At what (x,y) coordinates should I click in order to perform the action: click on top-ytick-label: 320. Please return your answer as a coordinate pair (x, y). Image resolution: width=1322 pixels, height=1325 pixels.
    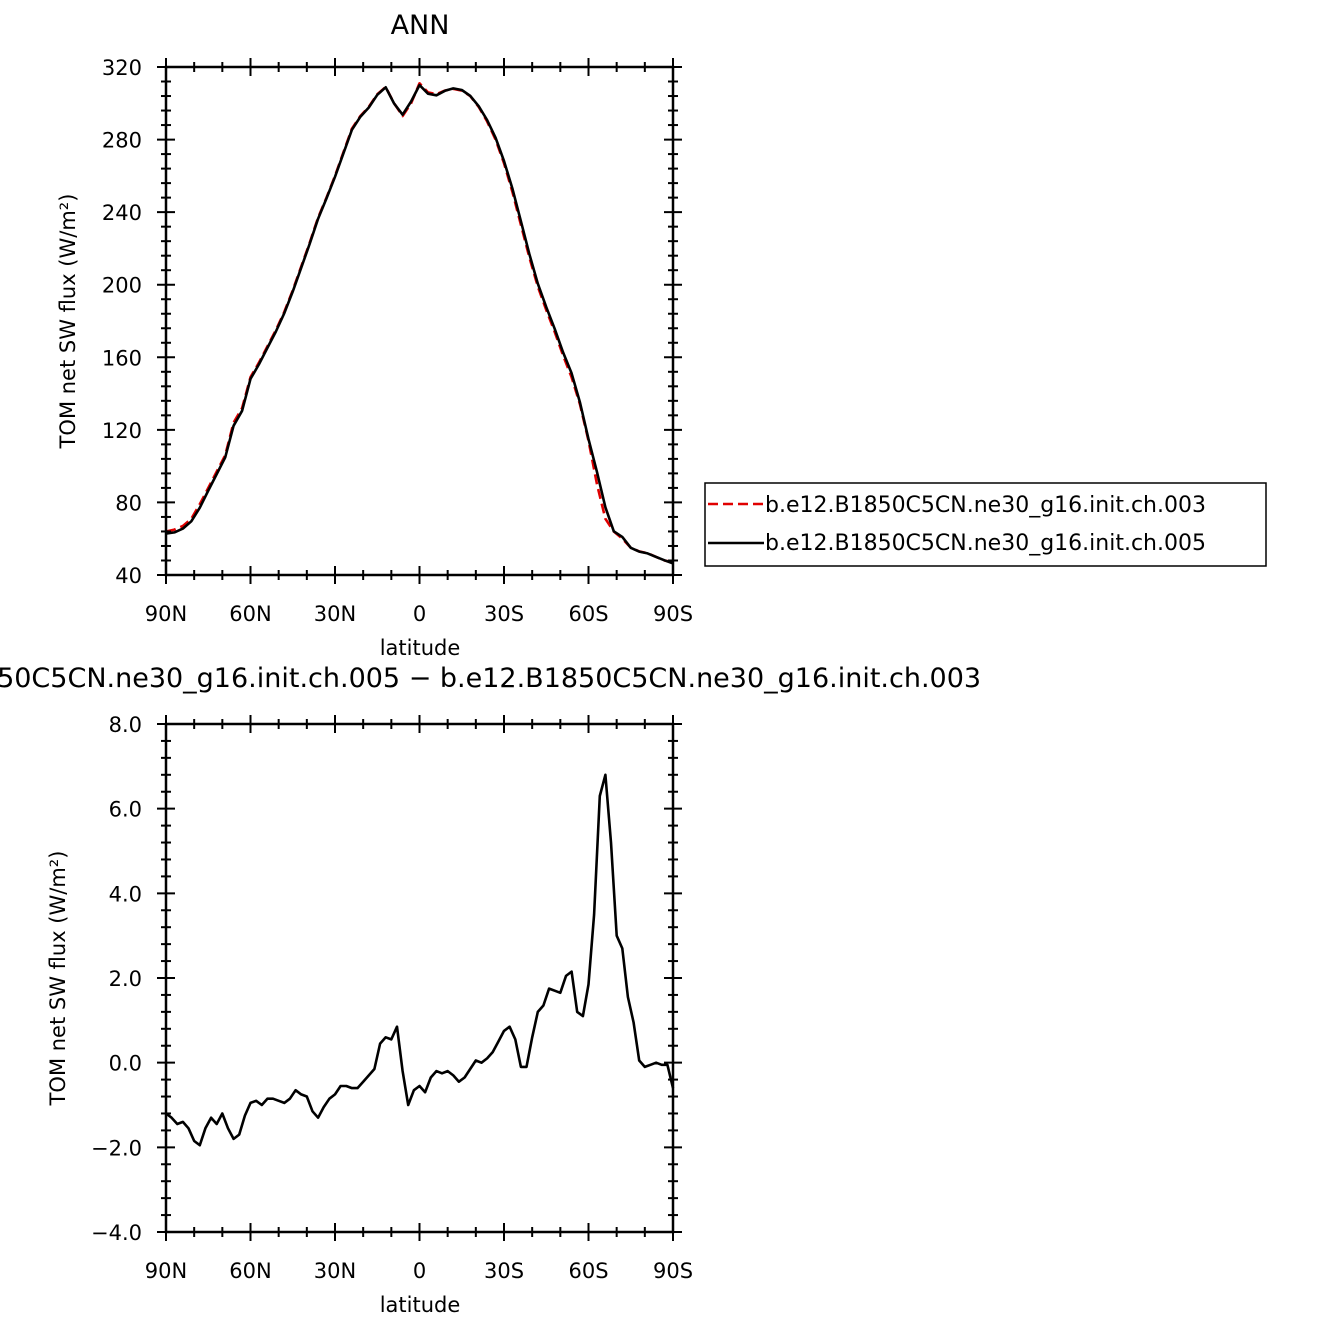
    Looking at the image, I should click on (122, 68).